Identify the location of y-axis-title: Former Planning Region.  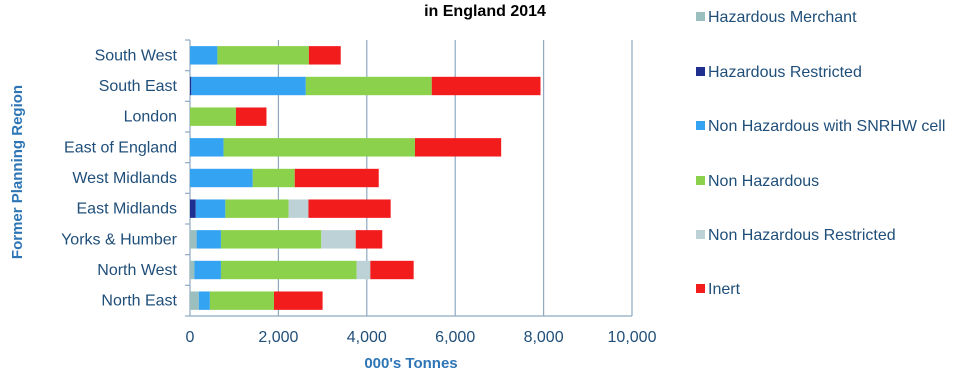
(17, 172).